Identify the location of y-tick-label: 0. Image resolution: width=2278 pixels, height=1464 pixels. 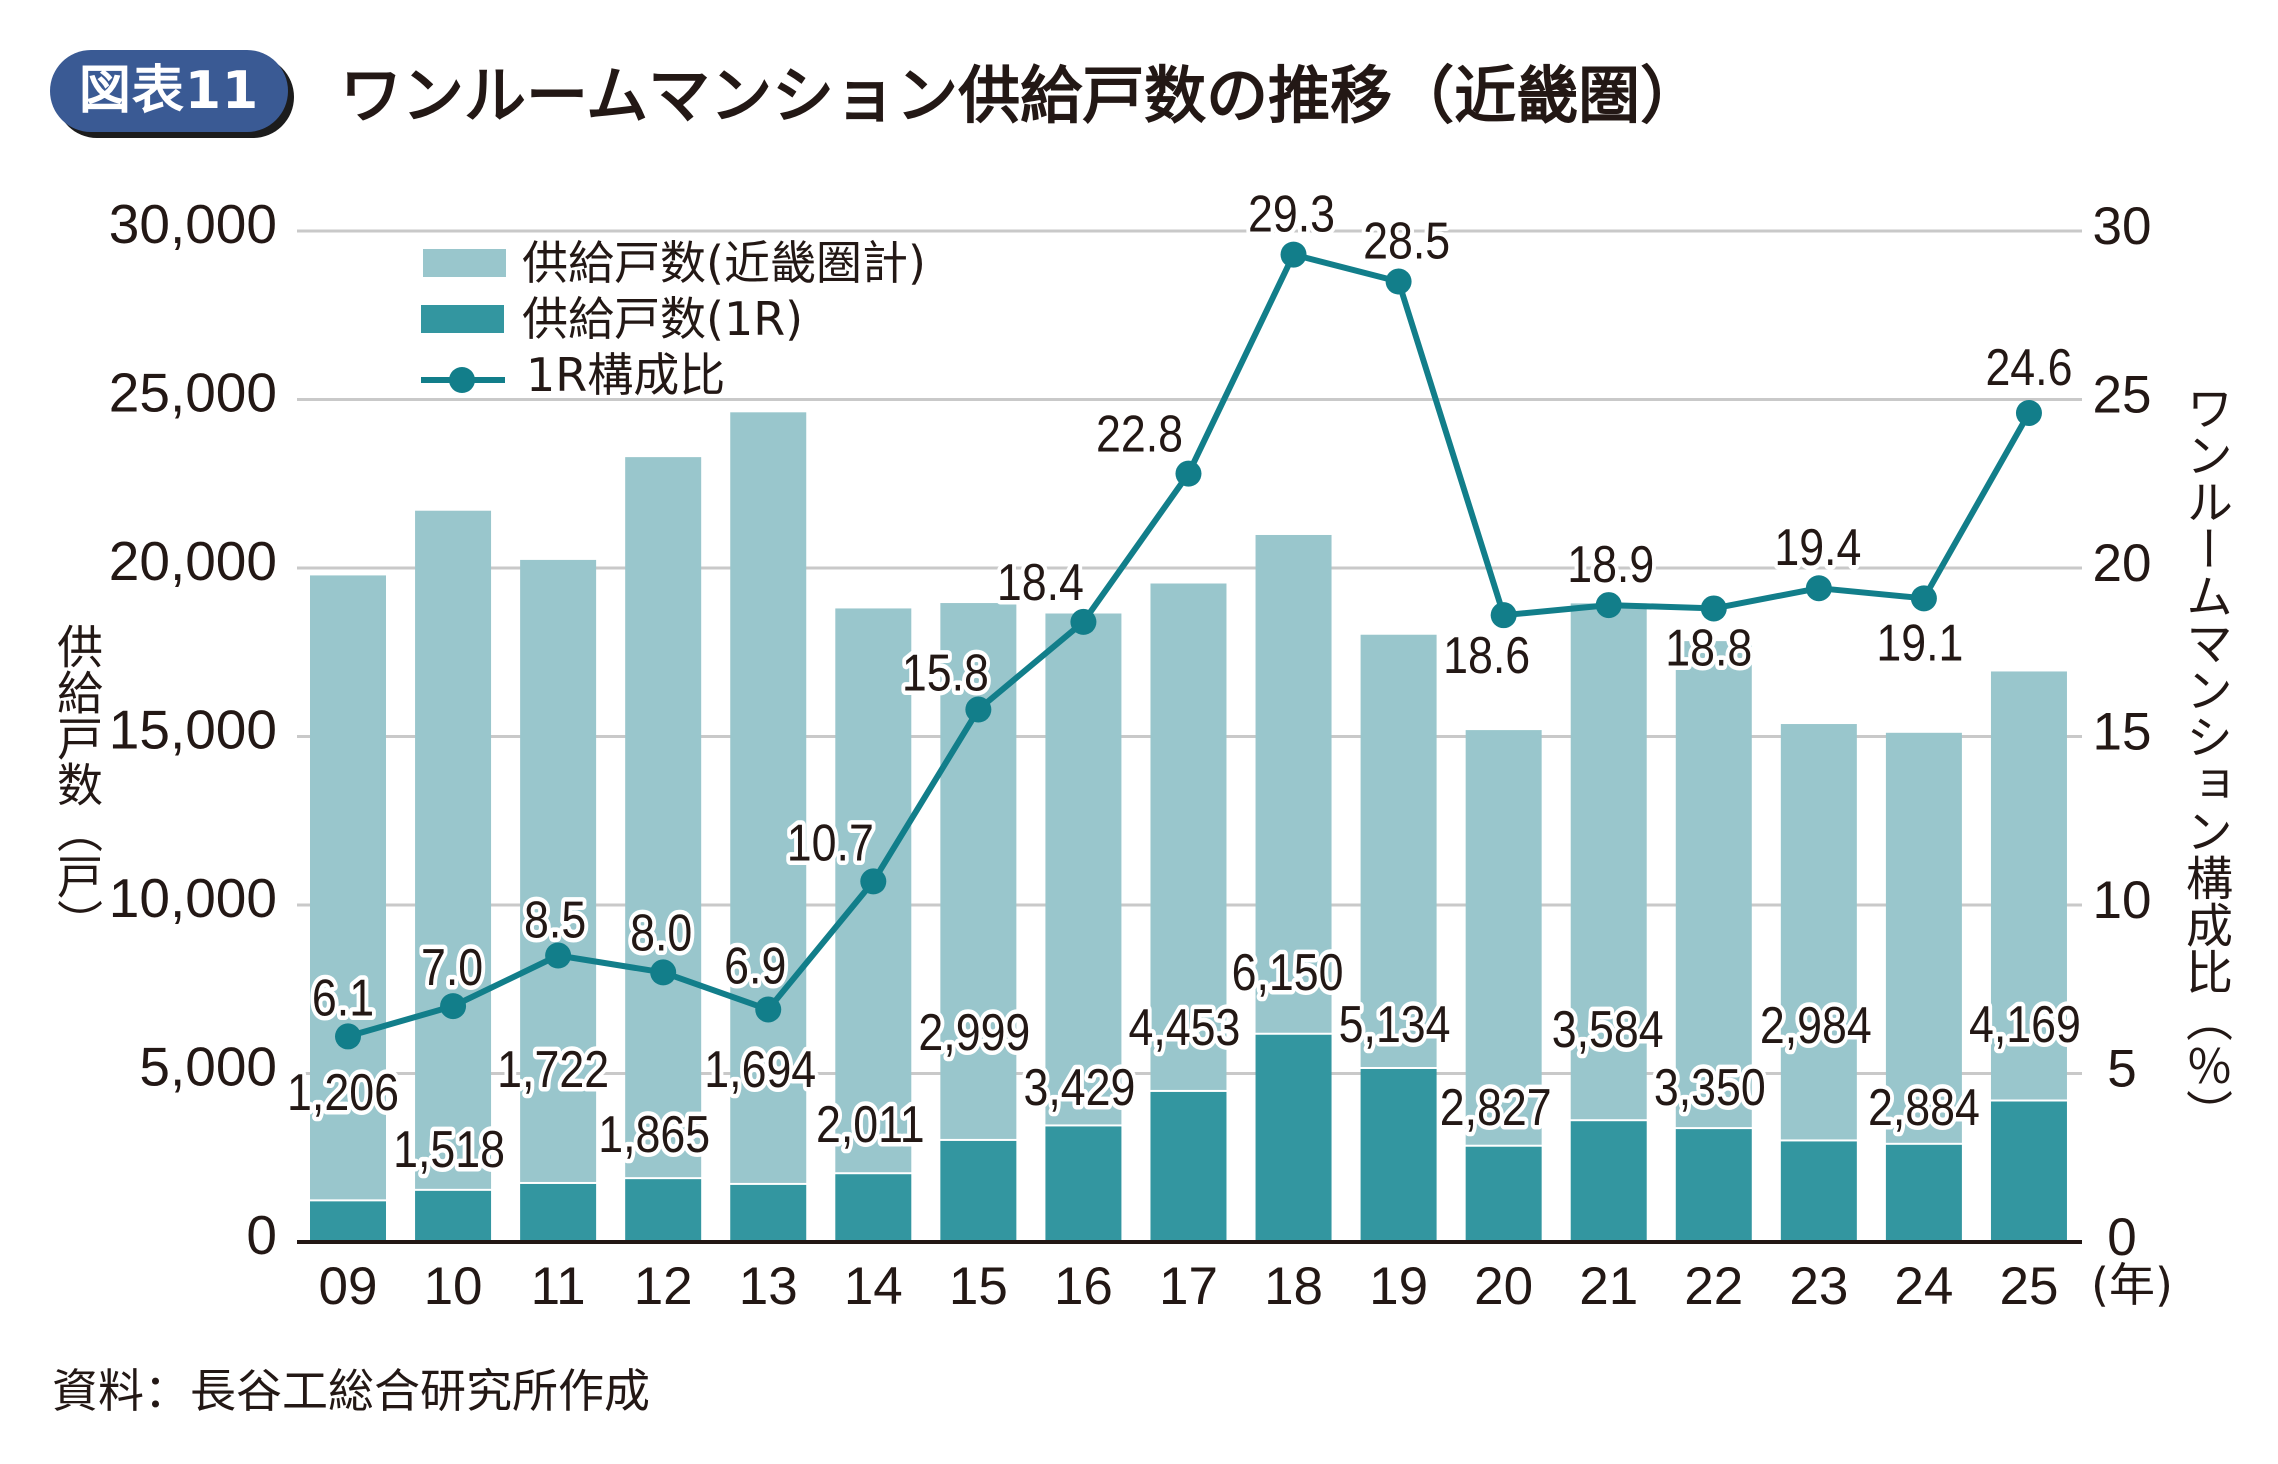
(261, 1235).